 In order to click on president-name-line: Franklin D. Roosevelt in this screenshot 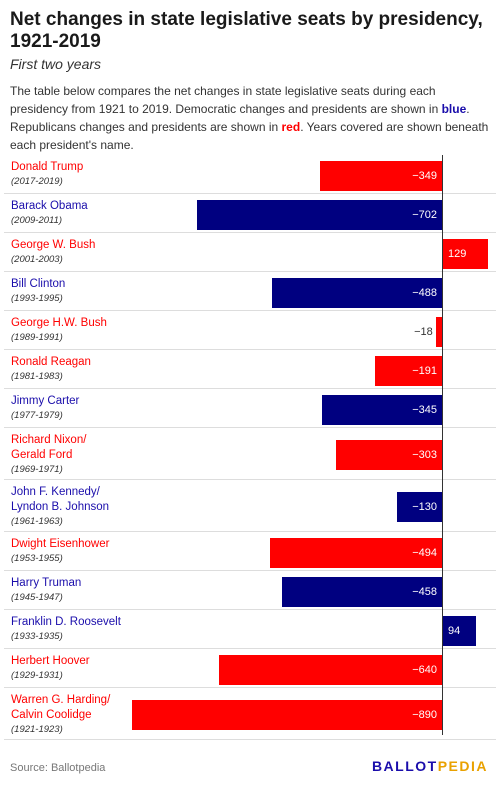, I will do `click(66, 622)`.